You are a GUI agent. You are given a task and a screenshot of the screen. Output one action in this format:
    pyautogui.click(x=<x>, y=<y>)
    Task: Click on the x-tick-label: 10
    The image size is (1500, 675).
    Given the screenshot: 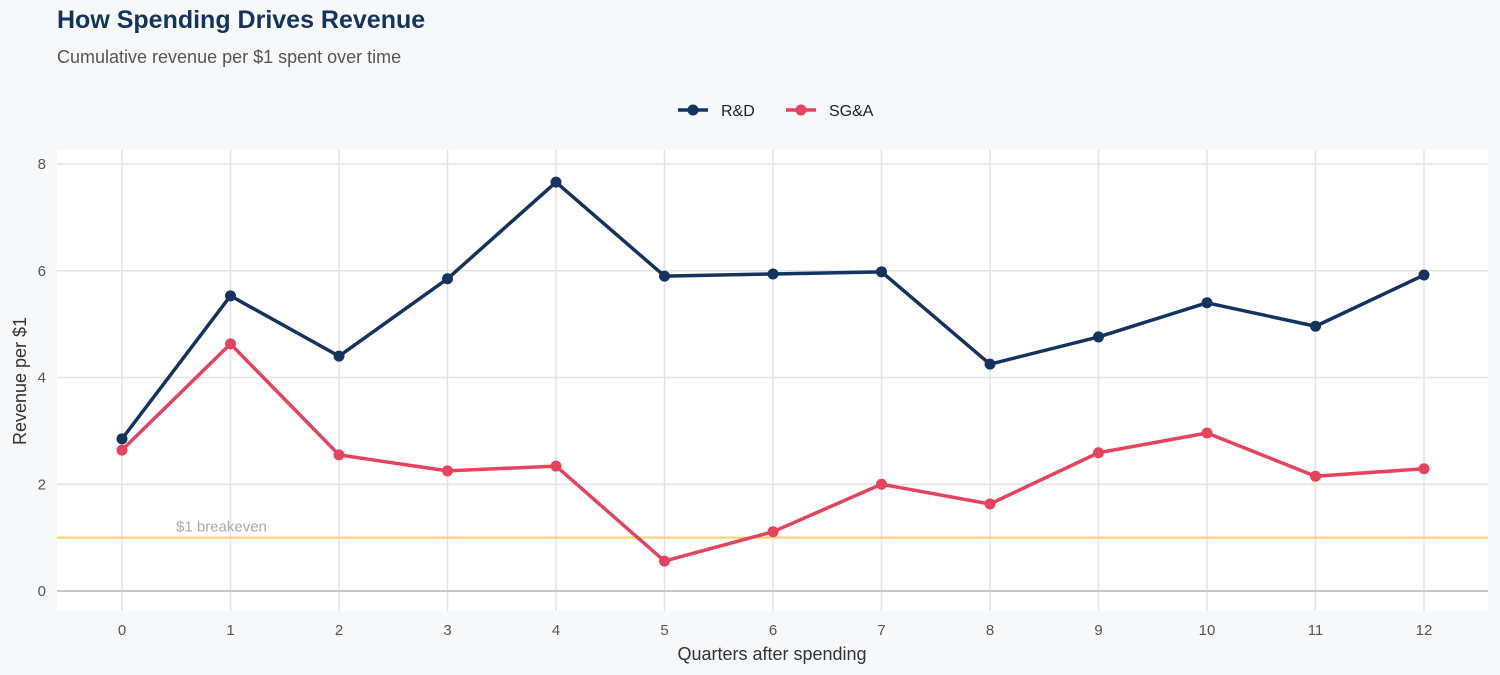 What is the action you would take?
    pyautogui.click(x=1207, y=630)
    